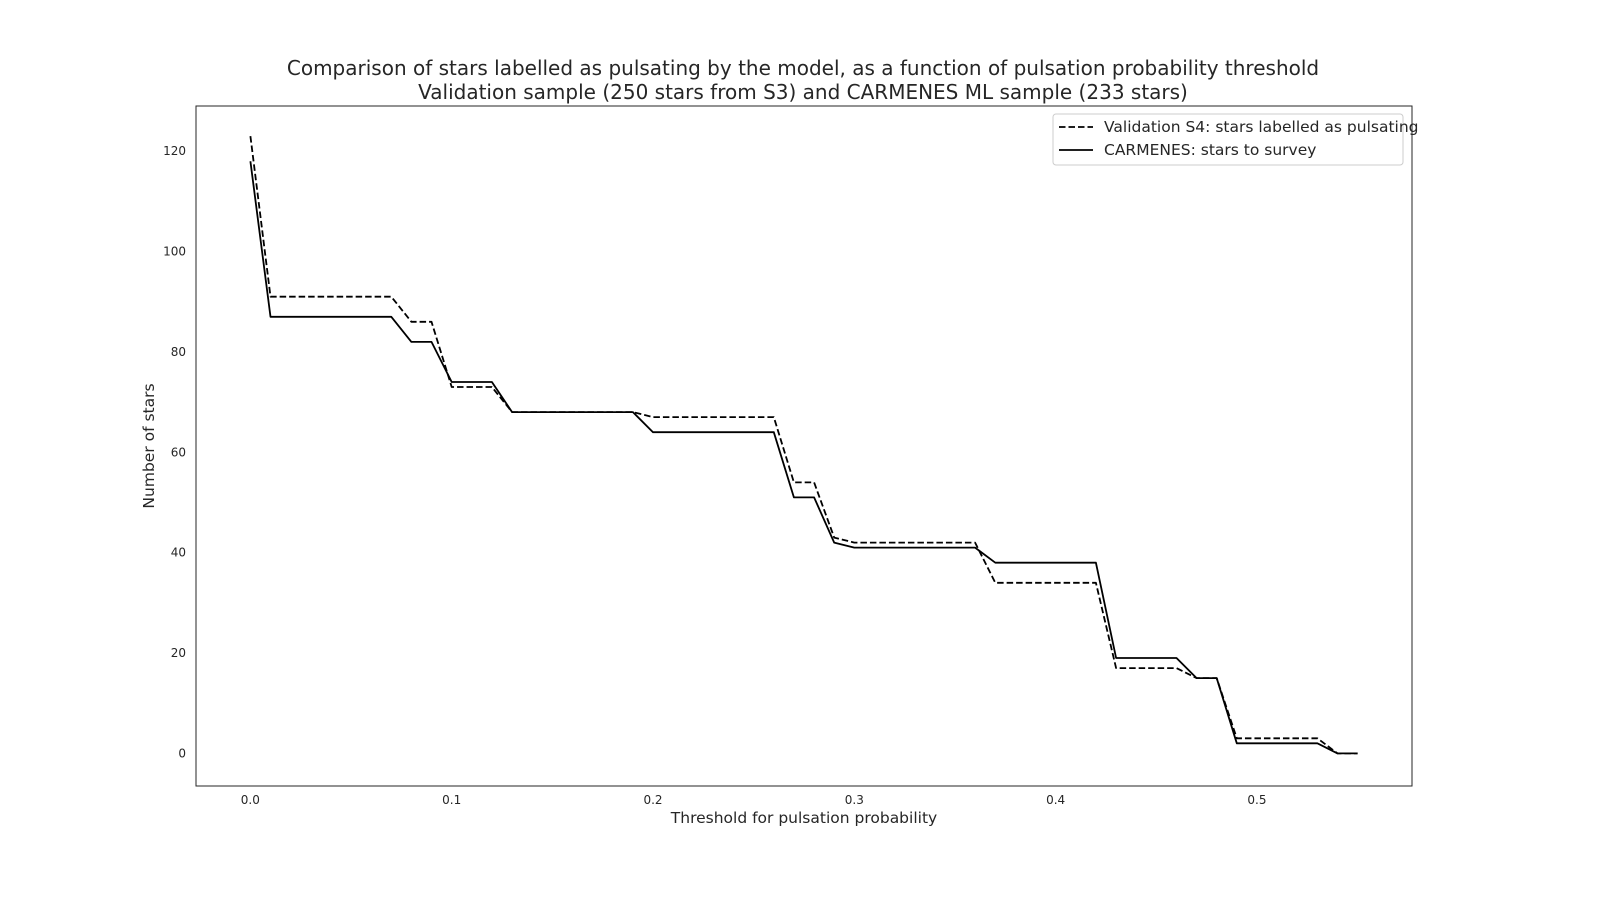  I want to click on y-axis-label: Number of stars, so click(149, 445).